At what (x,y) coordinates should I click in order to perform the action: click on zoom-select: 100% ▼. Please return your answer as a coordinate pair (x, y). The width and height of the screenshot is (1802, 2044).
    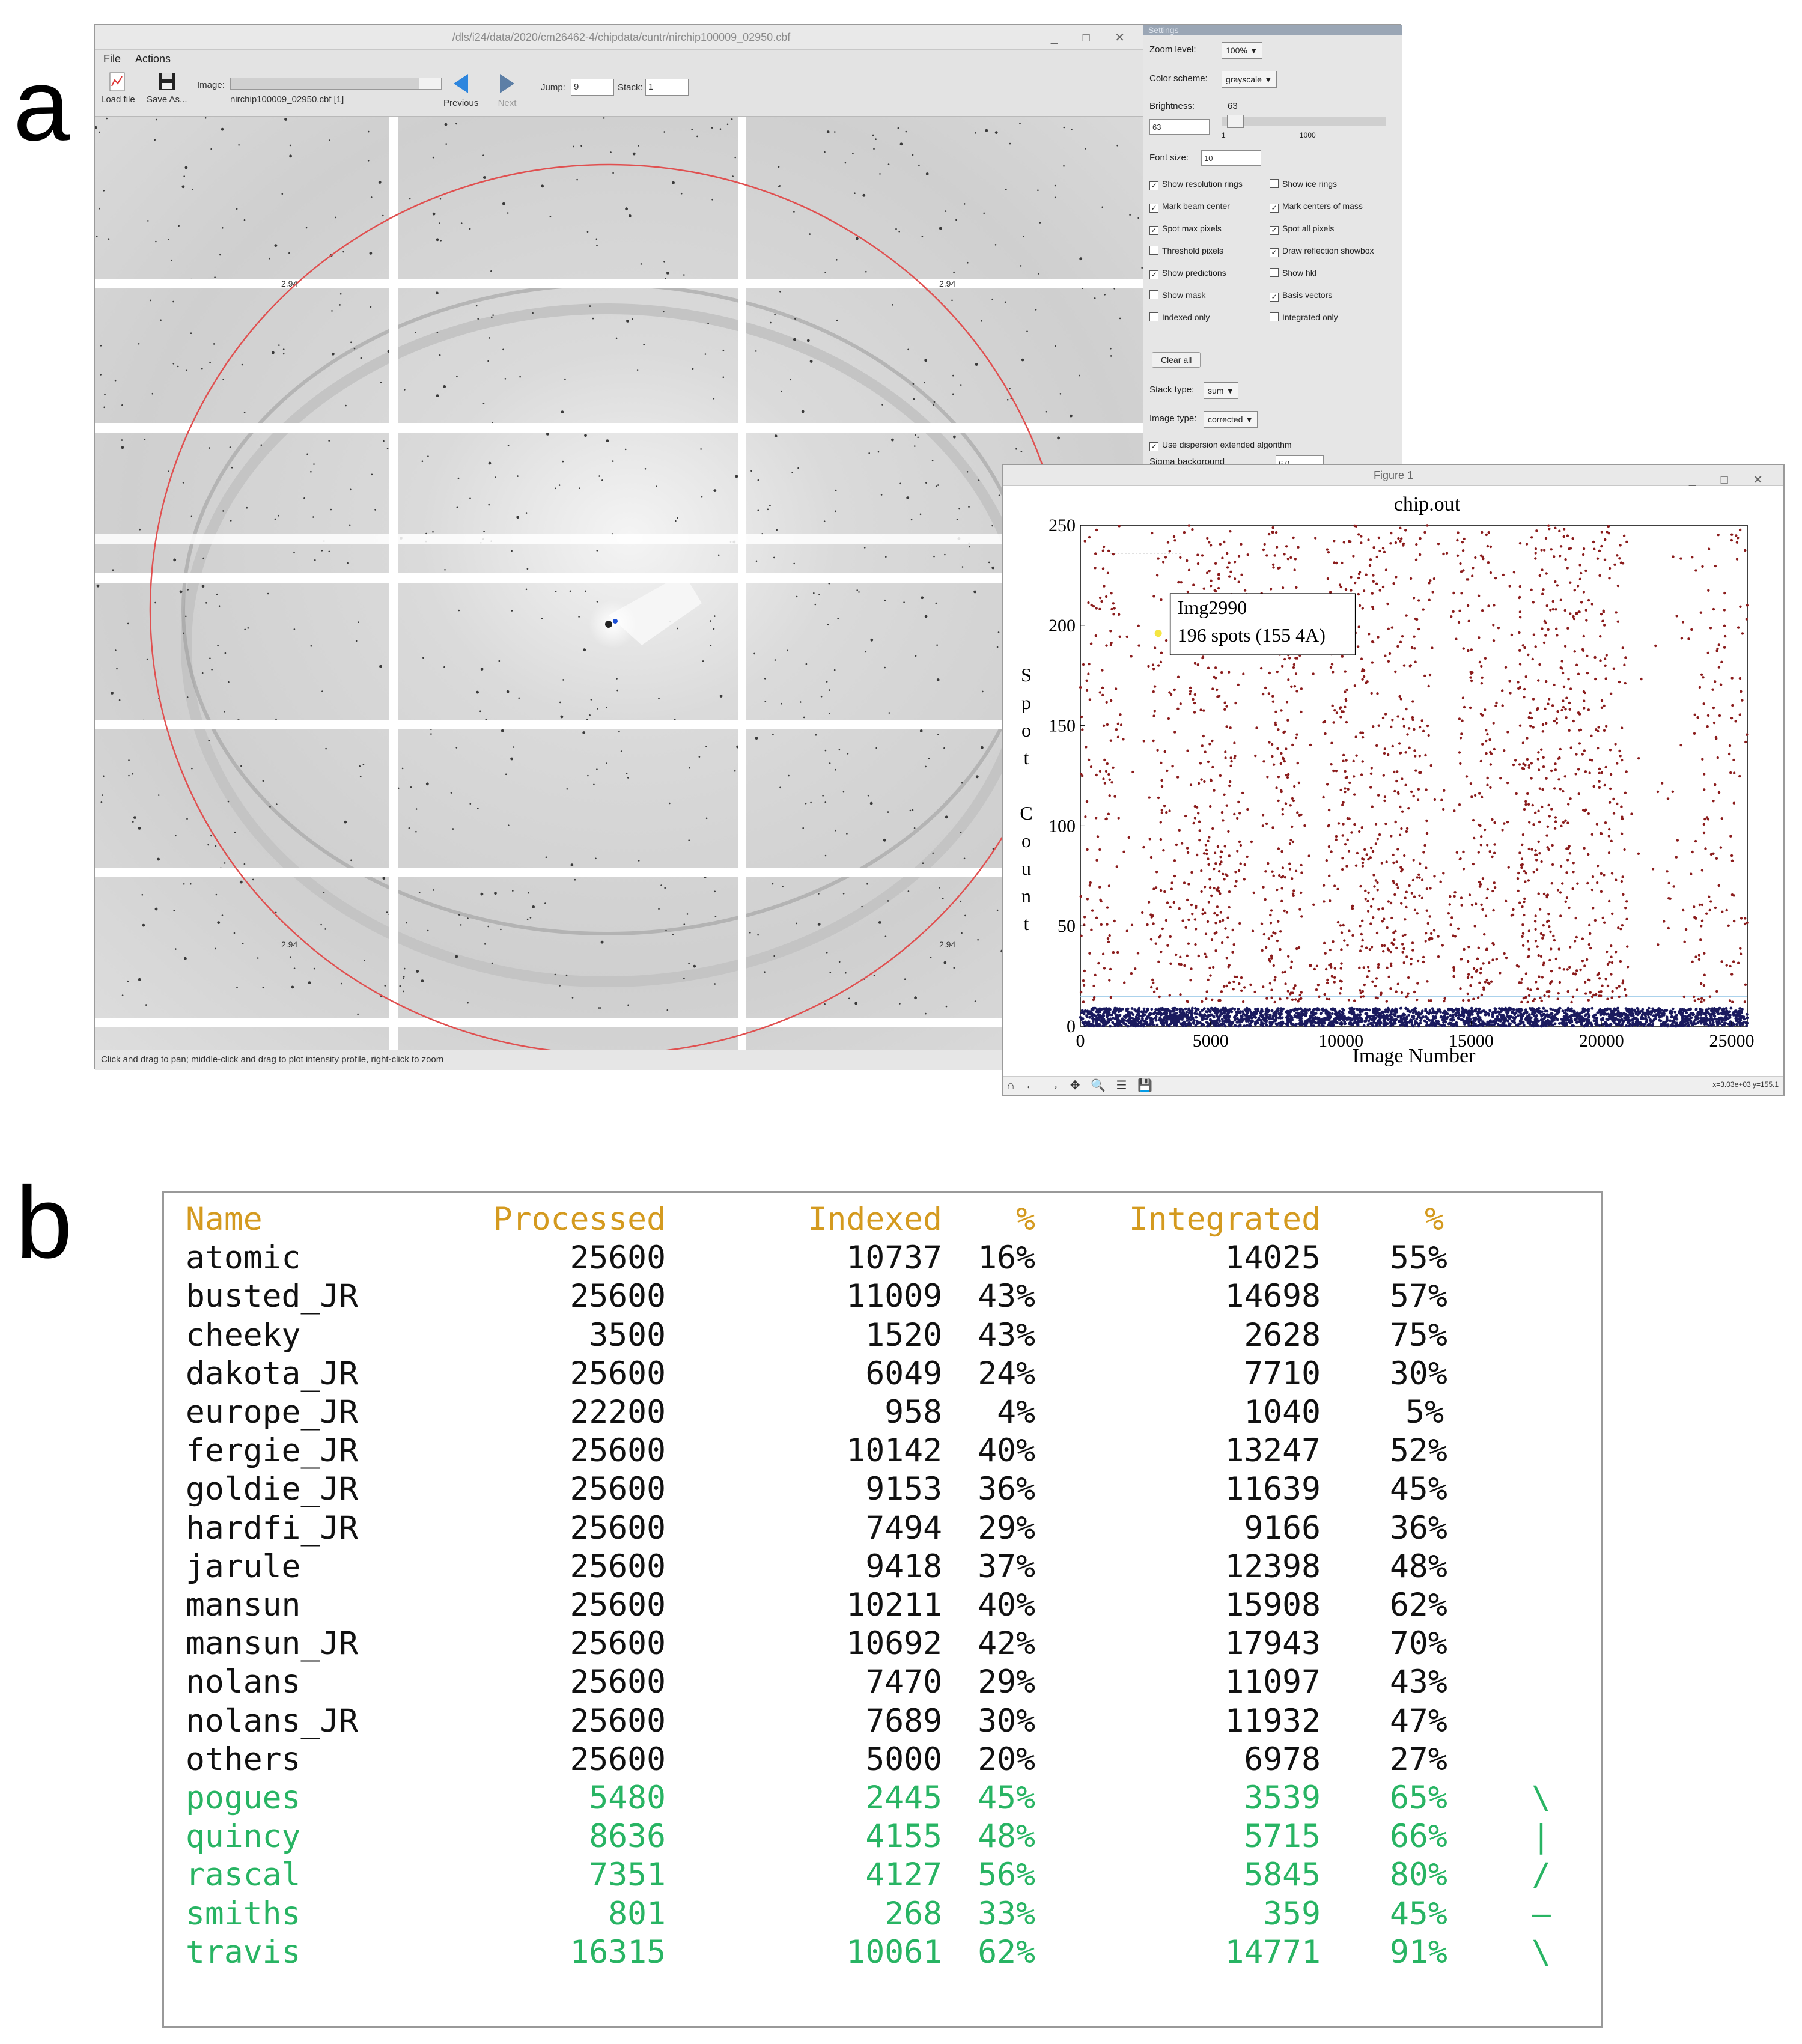
    Looking at the image, I should click on (1242, 51).